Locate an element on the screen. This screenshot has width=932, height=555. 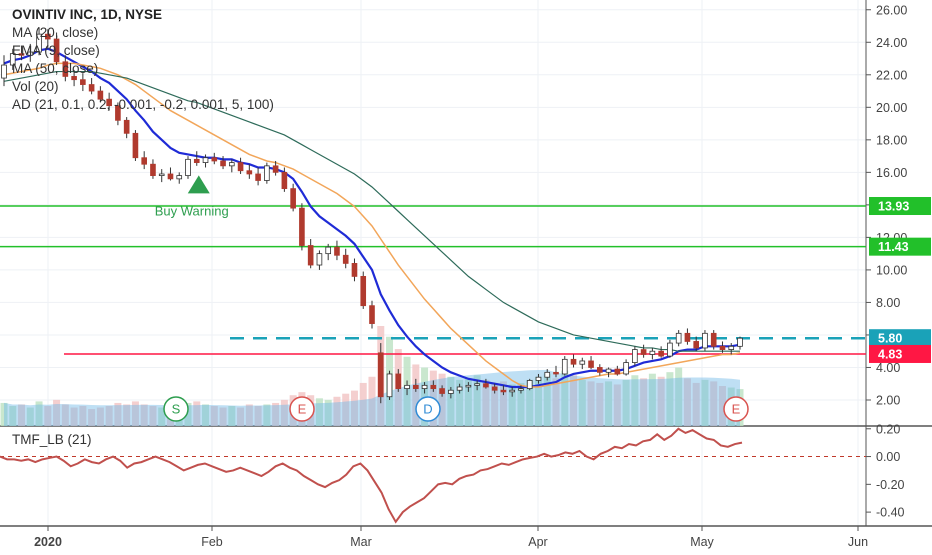
indicator-y-tick-label: -0.20 is located at coordinates (890, 485).